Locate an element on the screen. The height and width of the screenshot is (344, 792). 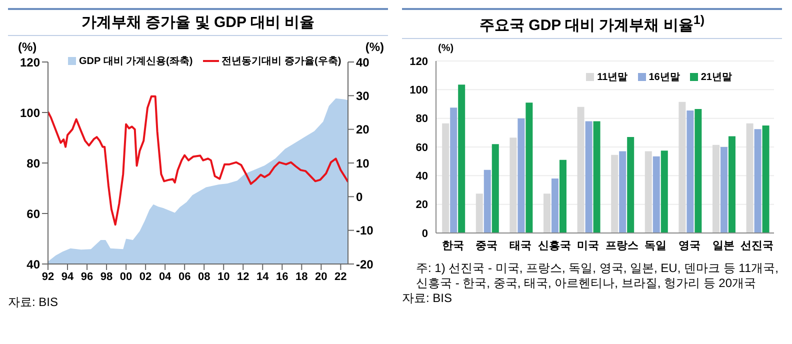
chart-title: 주요국 GDP 대비 가계부채 비율$^{1)}$ is located at coordinates (592, 23).